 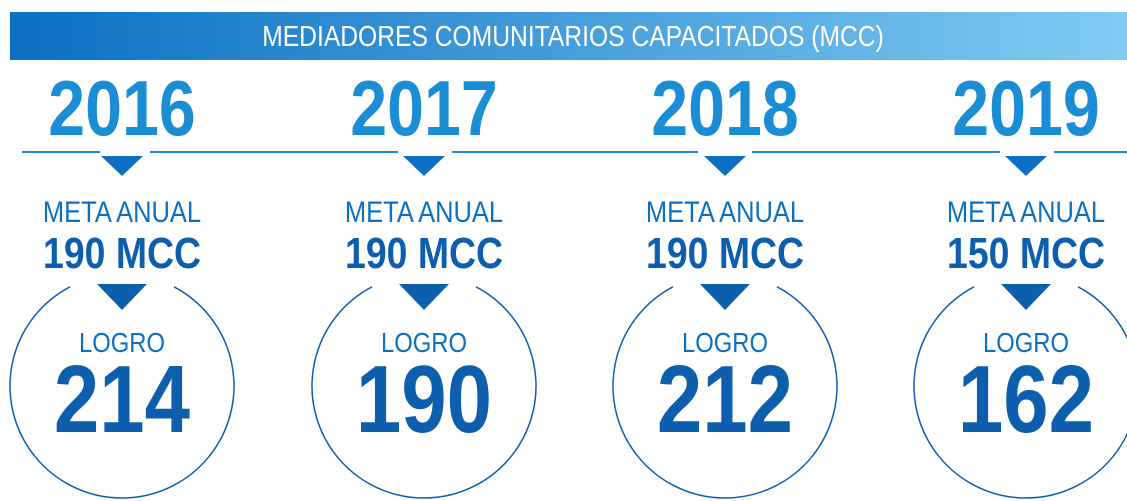 I want to click on logro-value: 162, so click(x=1026, y=399).